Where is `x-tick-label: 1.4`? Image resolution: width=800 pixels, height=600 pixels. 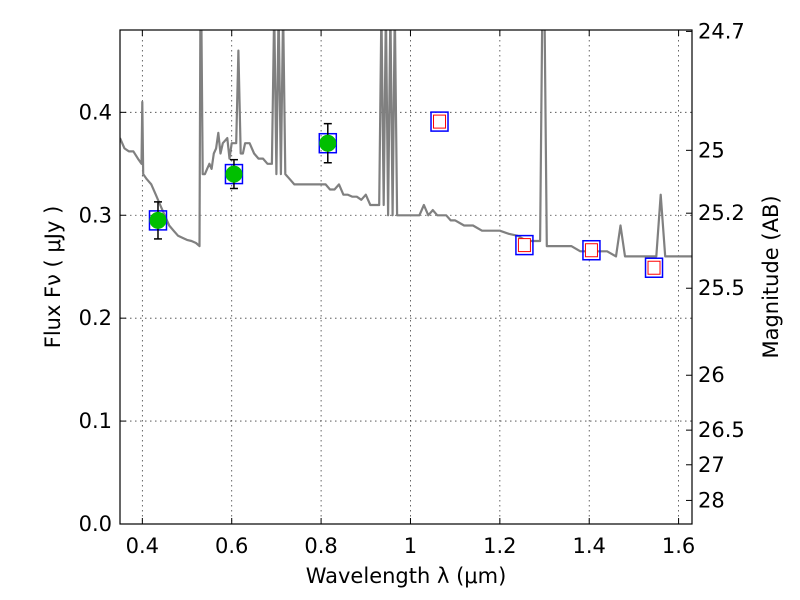
x-tick-label: 1.4 is located at coordinates (589, 546).